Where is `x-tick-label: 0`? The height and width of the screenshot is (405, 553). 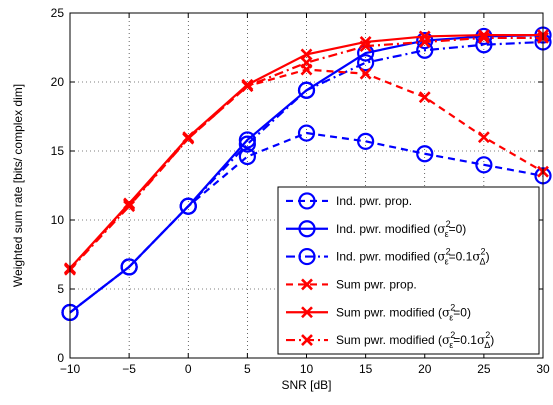 x-tick-label: 0 is located at coordinates (188, 369).